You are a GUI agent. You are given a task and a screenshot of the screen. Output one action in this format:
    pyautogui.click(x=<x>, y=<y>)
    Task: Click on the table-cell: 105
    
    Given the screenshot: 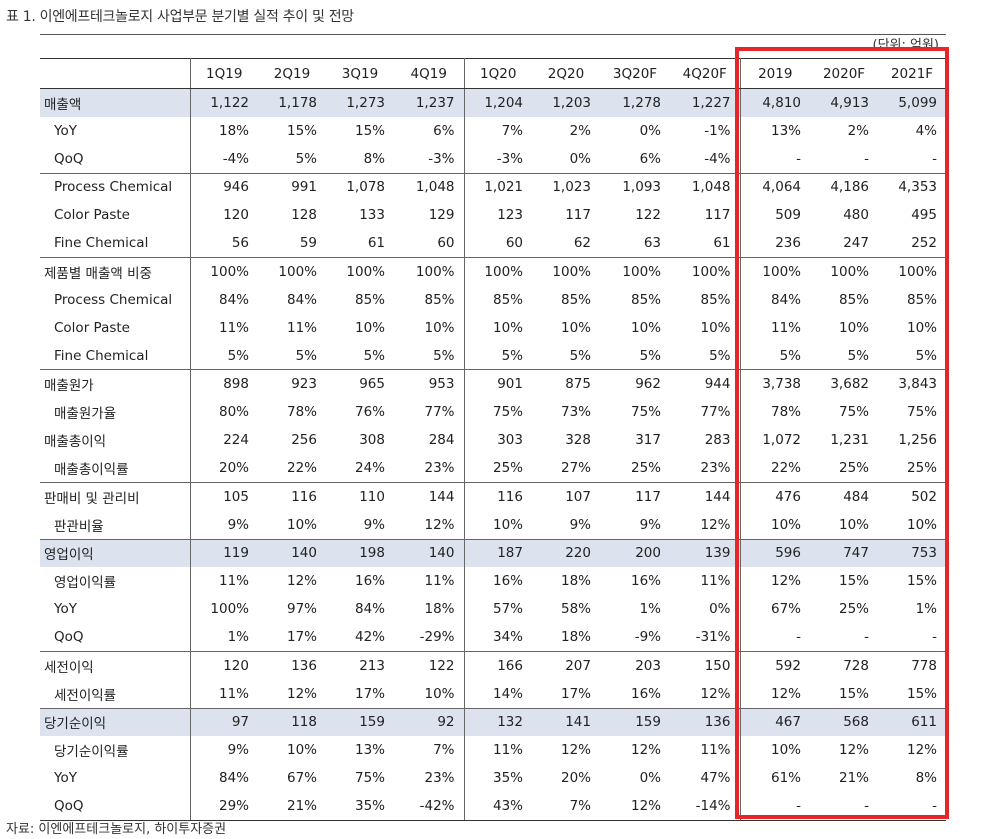 What is the action you would take?
    pyautogui.click(x=224, y=496)
    